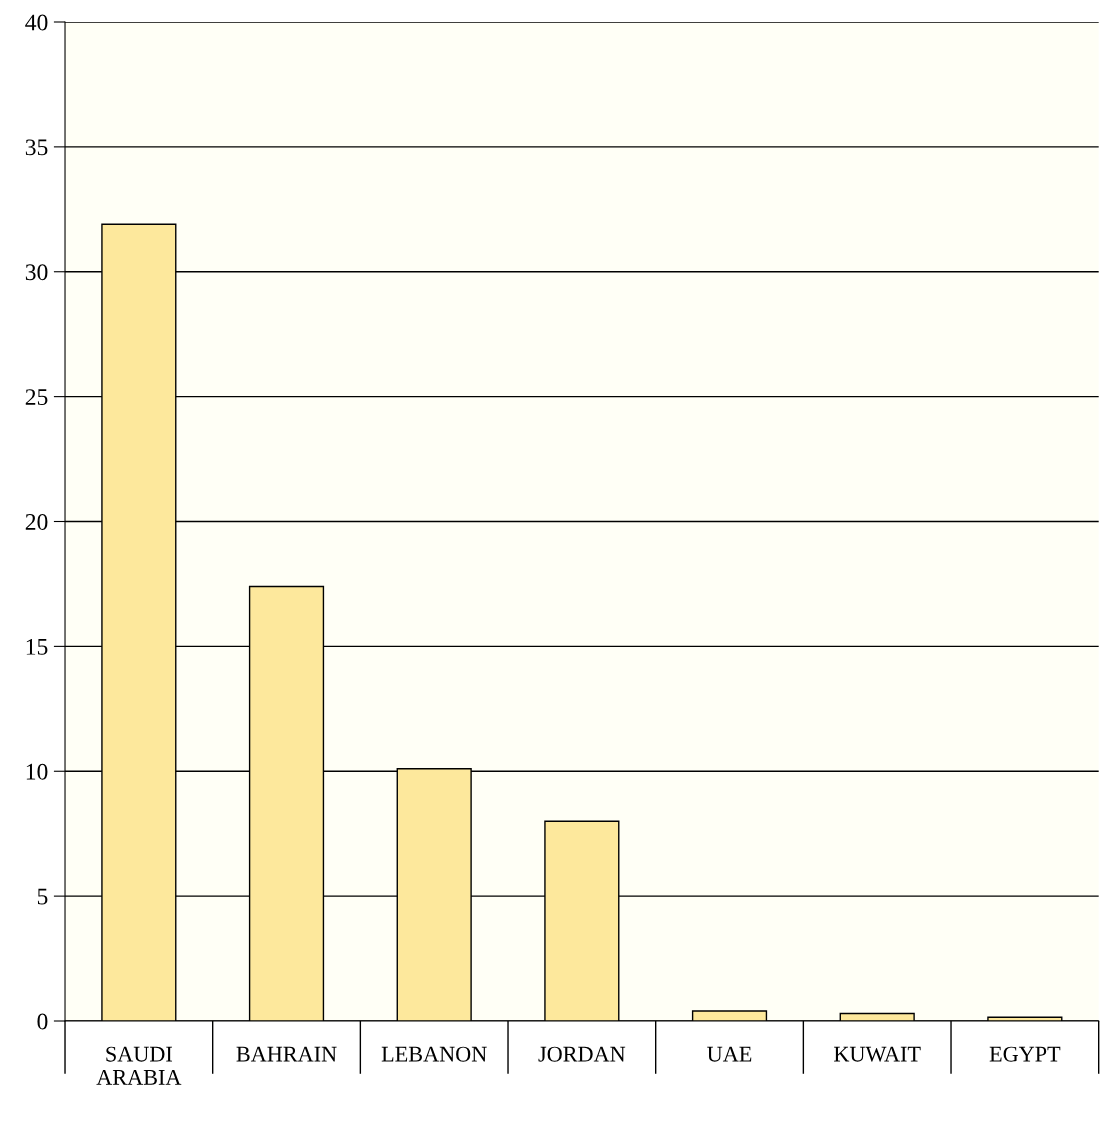  Describe the element at coordinates (42, 896) in the screenshot. I see `y-tick-label: 5` at that location.